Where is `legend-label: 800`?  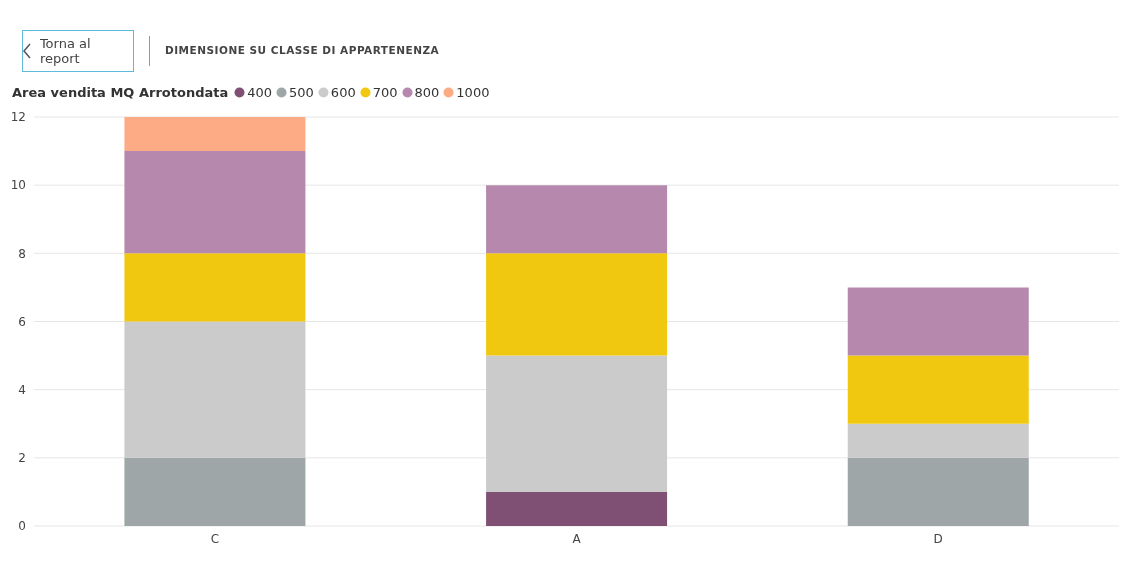 legend-label: 800 is located at coordinates (427, 92).